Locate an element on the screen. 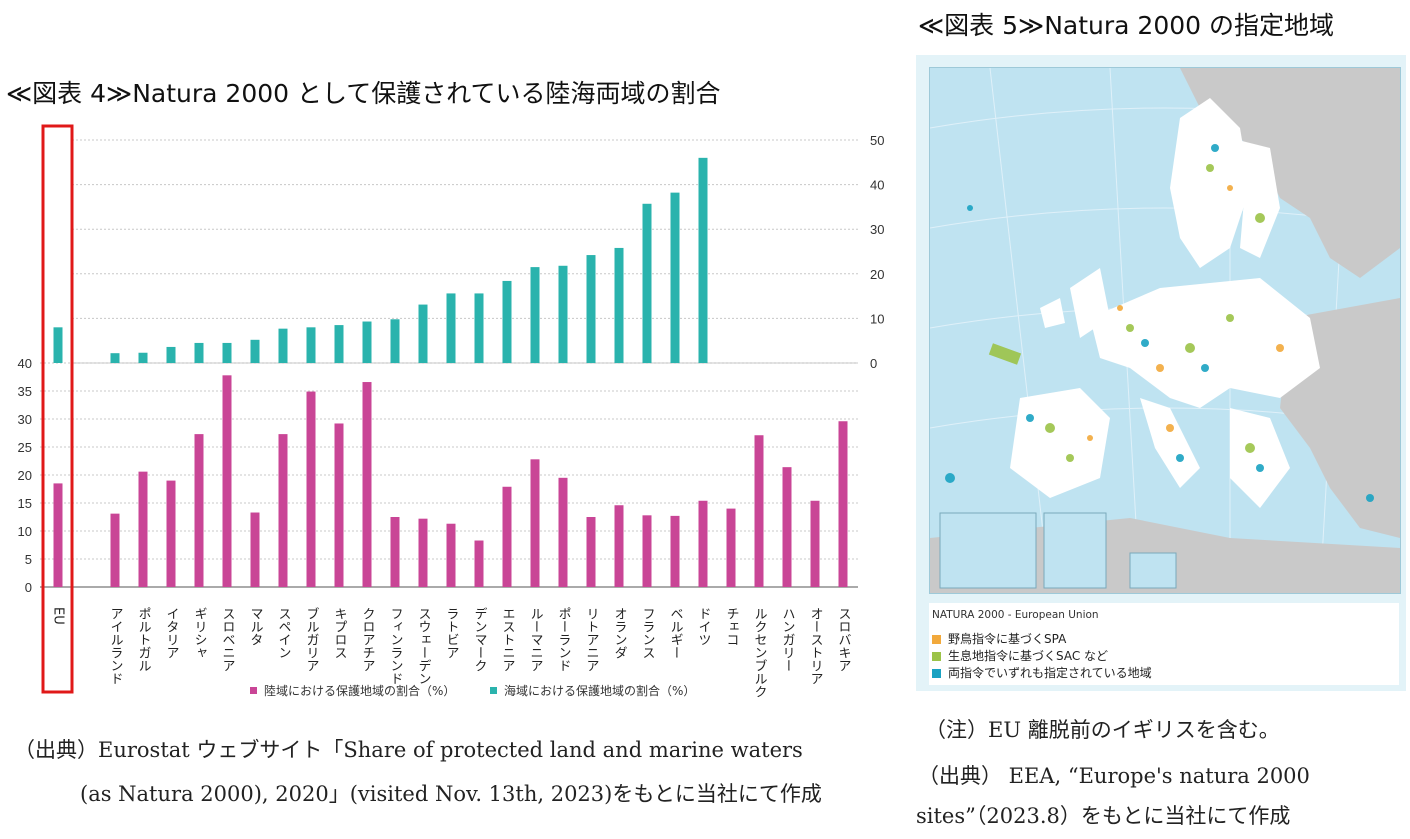  upper-tick-label: 0 is located at coordinates (873, 363).